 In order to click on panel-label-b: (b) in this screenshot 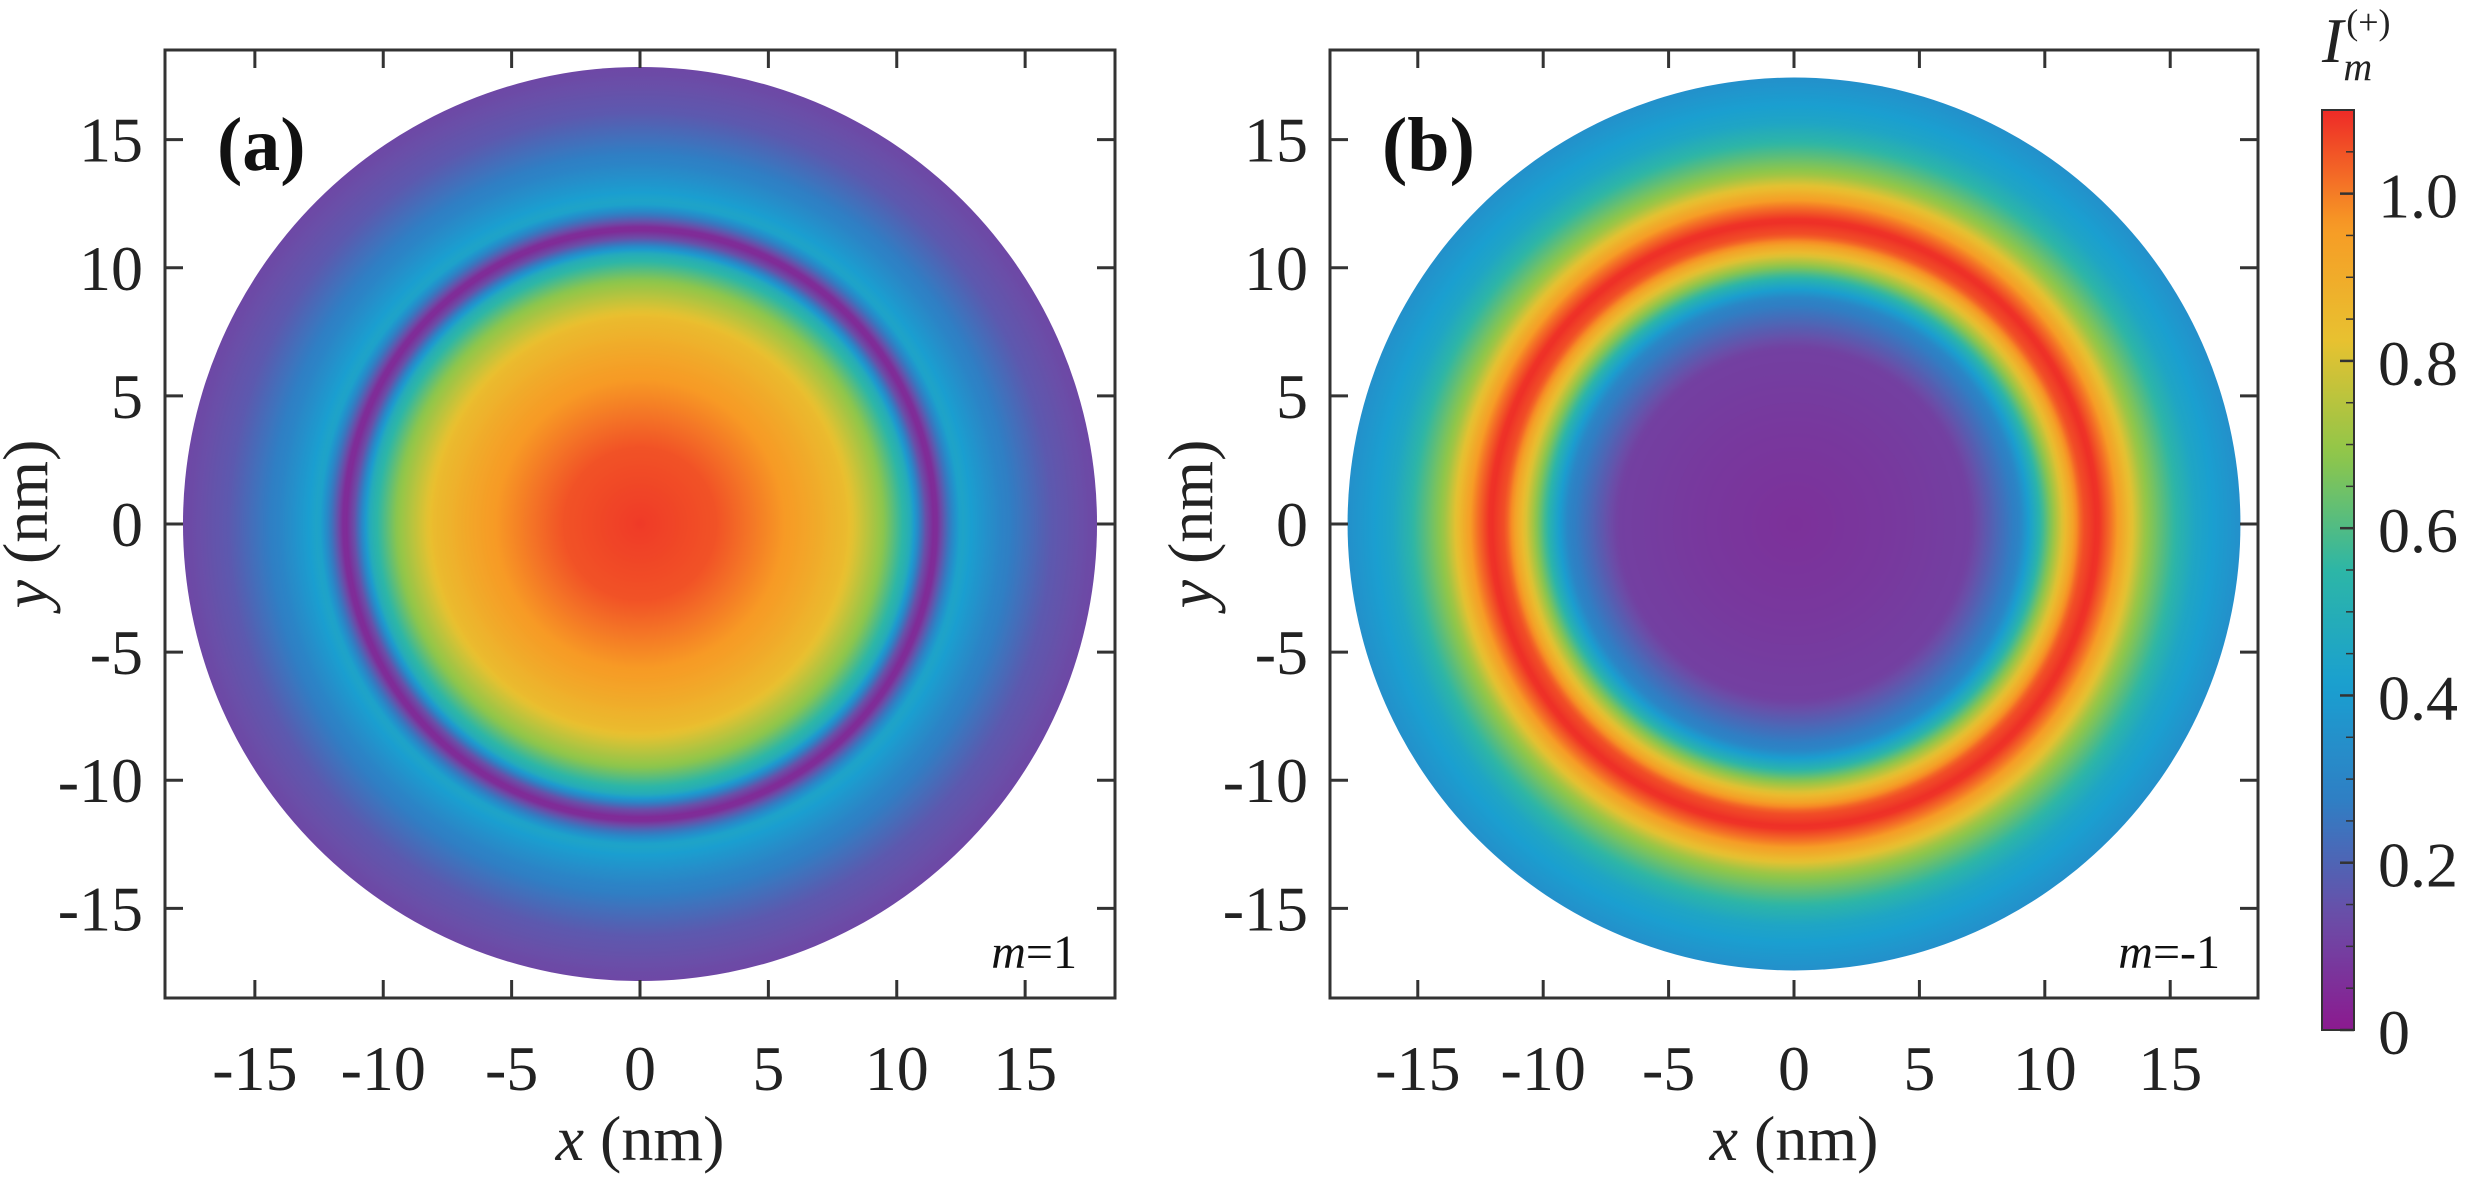, I will do `click(1428, 145)`.